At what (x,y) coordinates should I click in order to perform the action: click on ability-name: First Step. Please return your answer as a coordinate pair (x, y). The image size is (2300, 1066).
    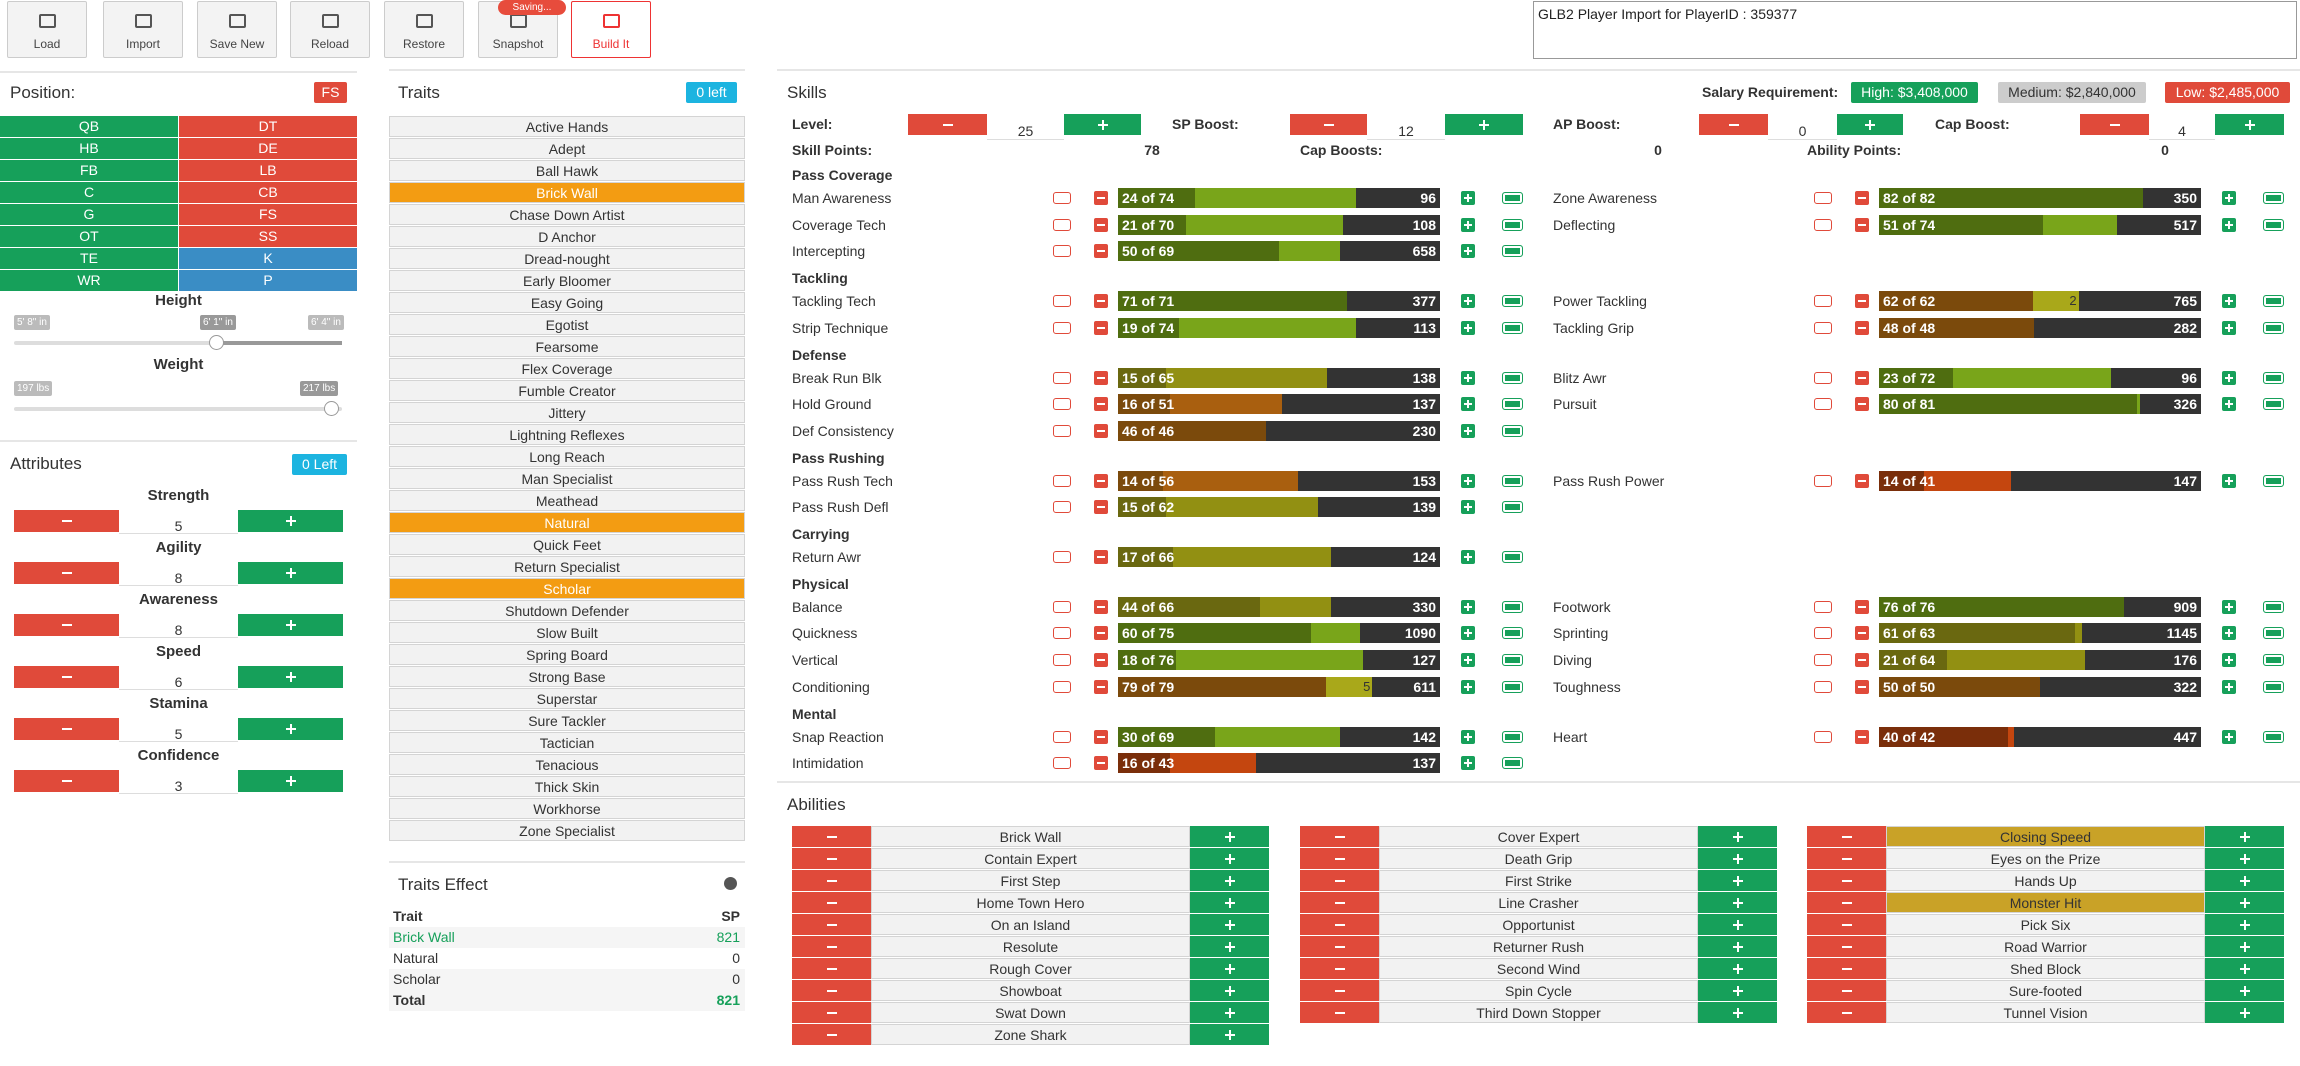
    Looking at the image, I should click on (1030, 880).